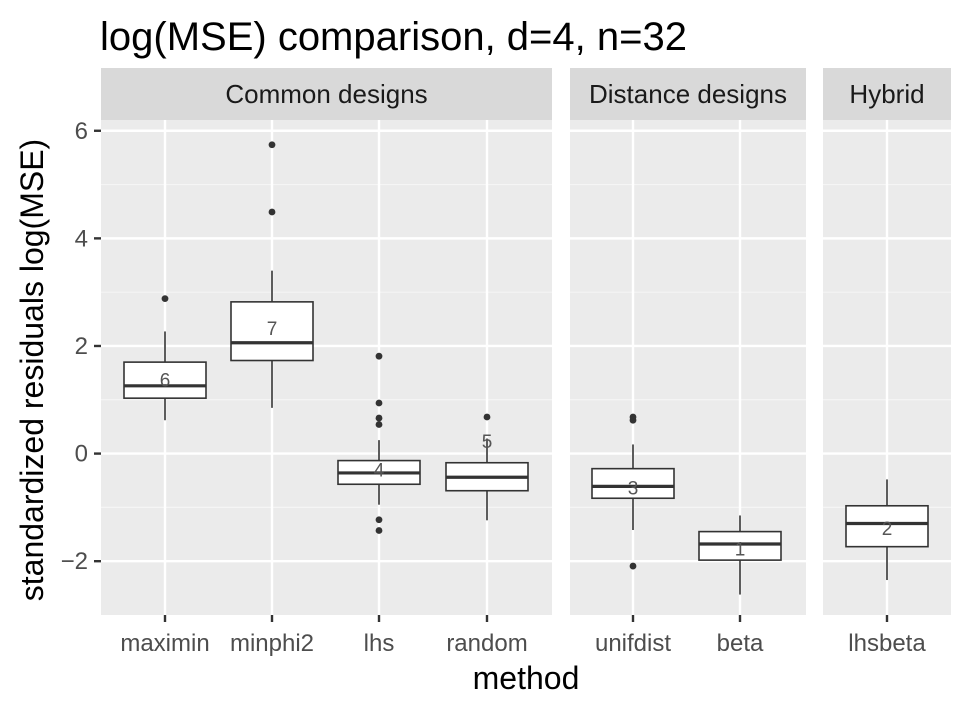  What do you see at coordinates (887, 643) in the screenshot?
I see `x-tick-label: lhsbeta` at bounding box center [887, 643].